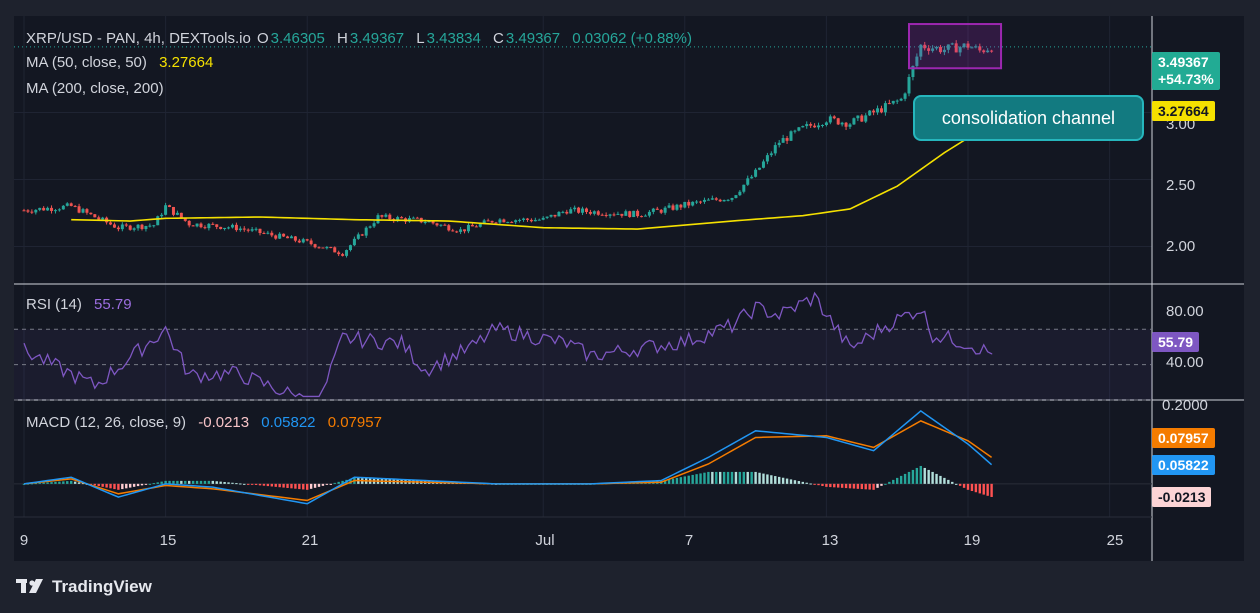 This screenshot has width=1260, height=613. Describe the element at coordinates (86, 62) in the screenshot. I see `ma50-label: MA (50, close, 50)` at that location.